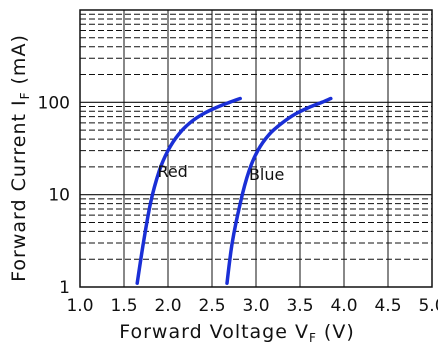  I want to click on x-tick-labels: 1.0 1.5 2.0 2.5 3.0 3.5 4.0 4.5 5.0, so click(252, 306).